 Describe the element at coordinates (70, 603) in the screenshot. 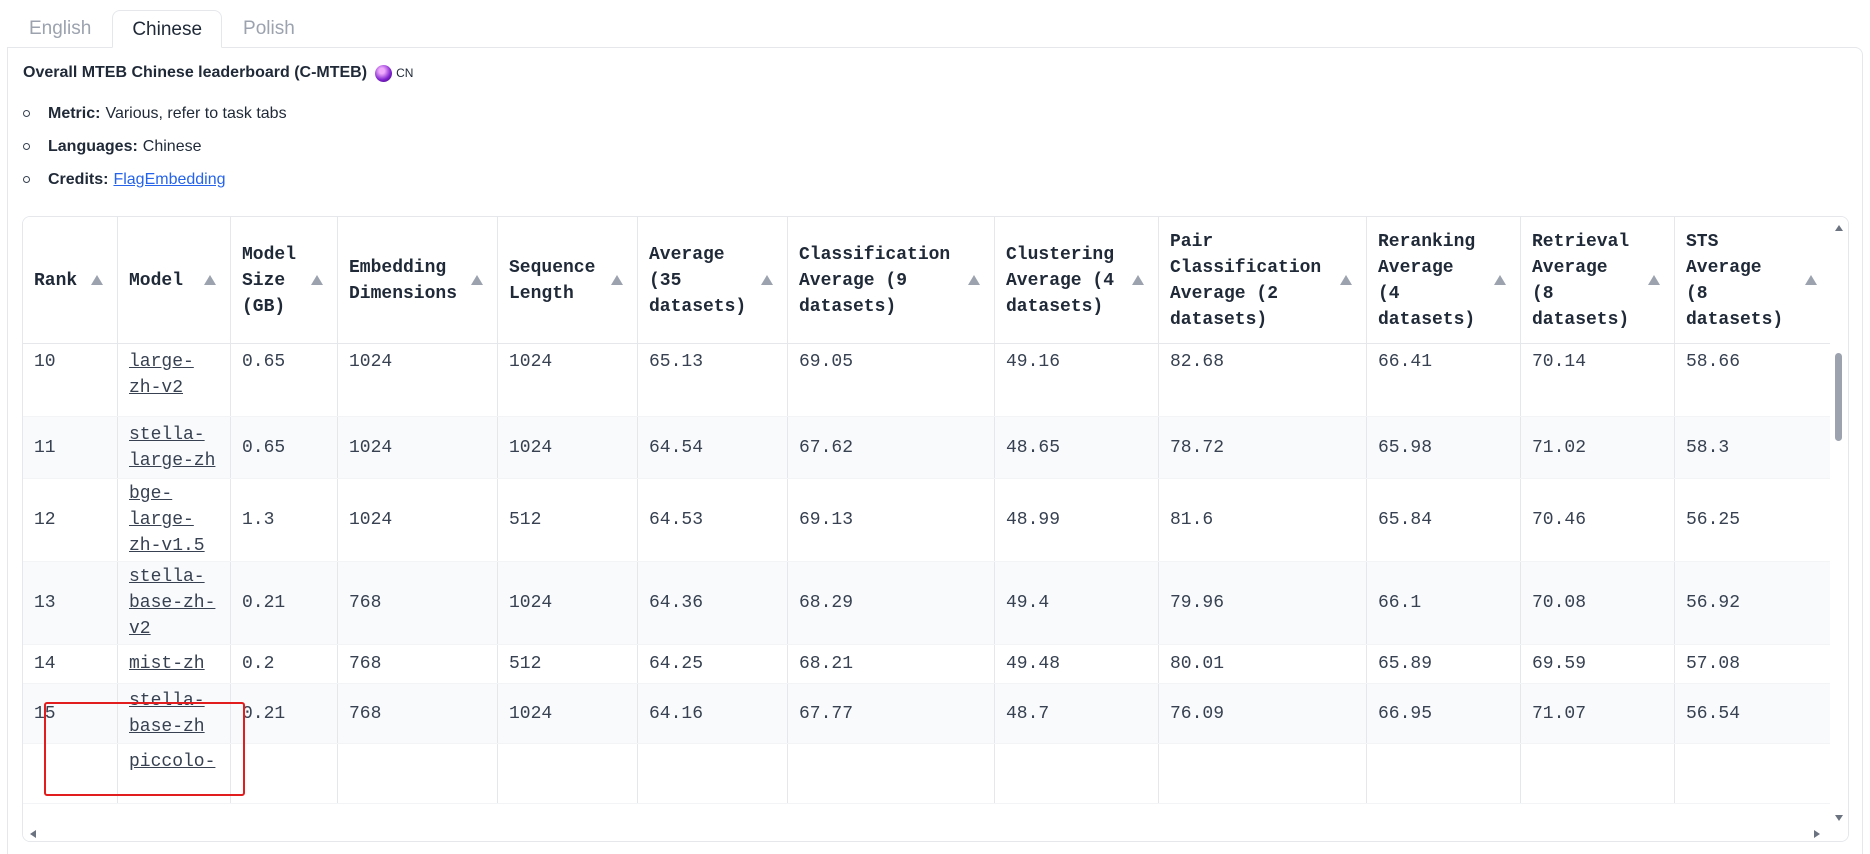

I see `cell-rank: 13` at that location.